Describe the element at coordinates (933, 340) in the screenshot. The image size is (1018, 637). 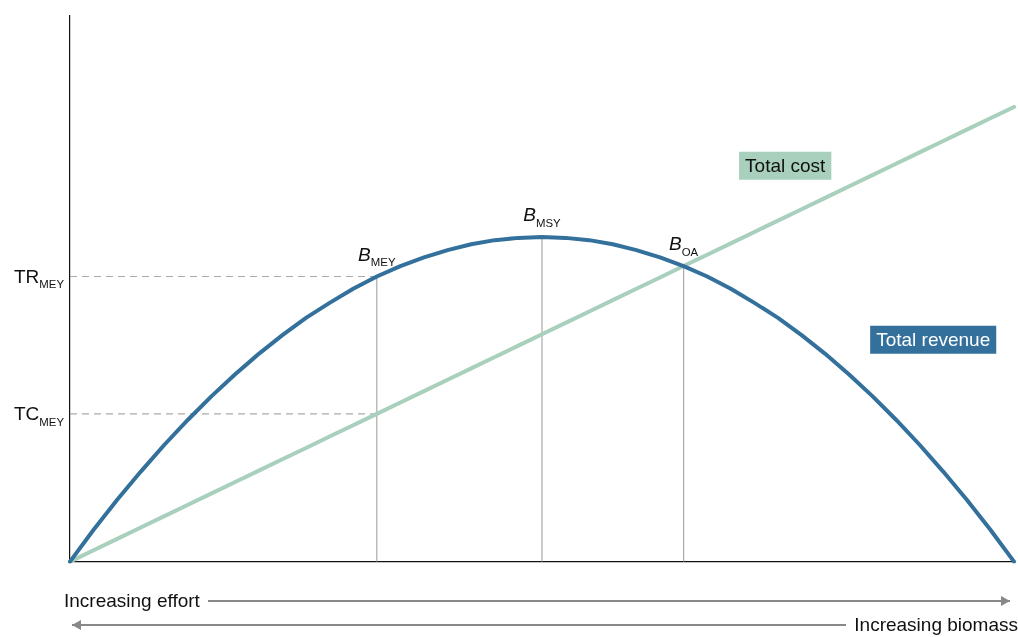
I see `series-label: Total revenue` at that location.